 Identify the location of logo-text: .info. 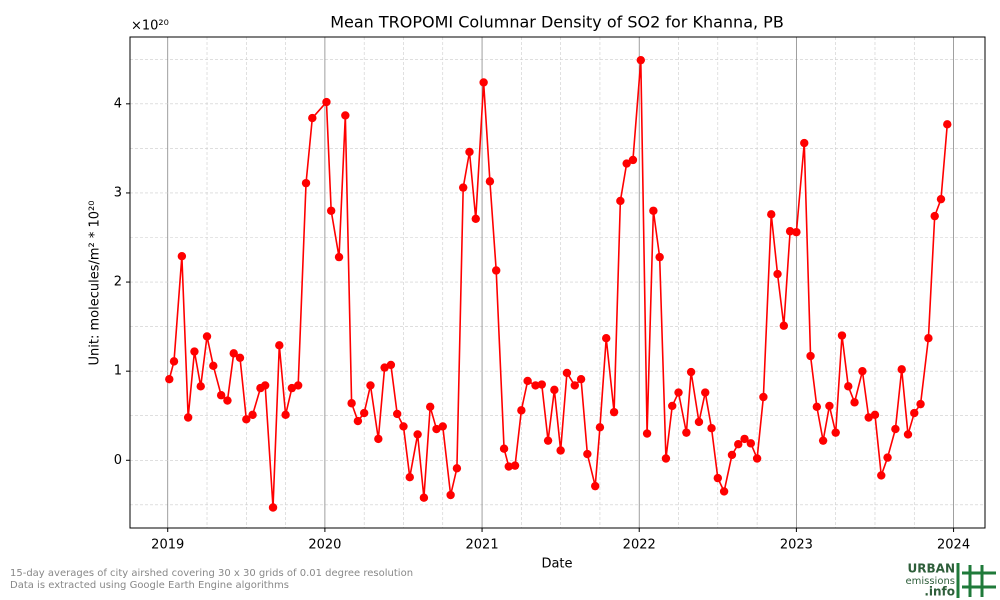
(939, 592).